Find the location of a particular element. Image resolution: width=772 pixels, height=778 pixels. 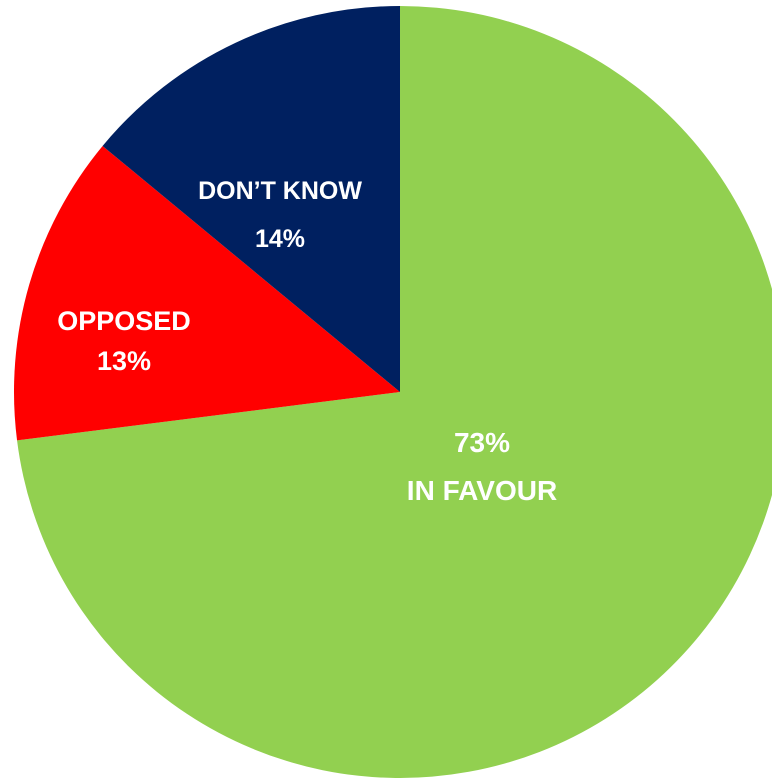

slice-label-in-favour: IN FAVOUR is located at coordinates (482, 490).